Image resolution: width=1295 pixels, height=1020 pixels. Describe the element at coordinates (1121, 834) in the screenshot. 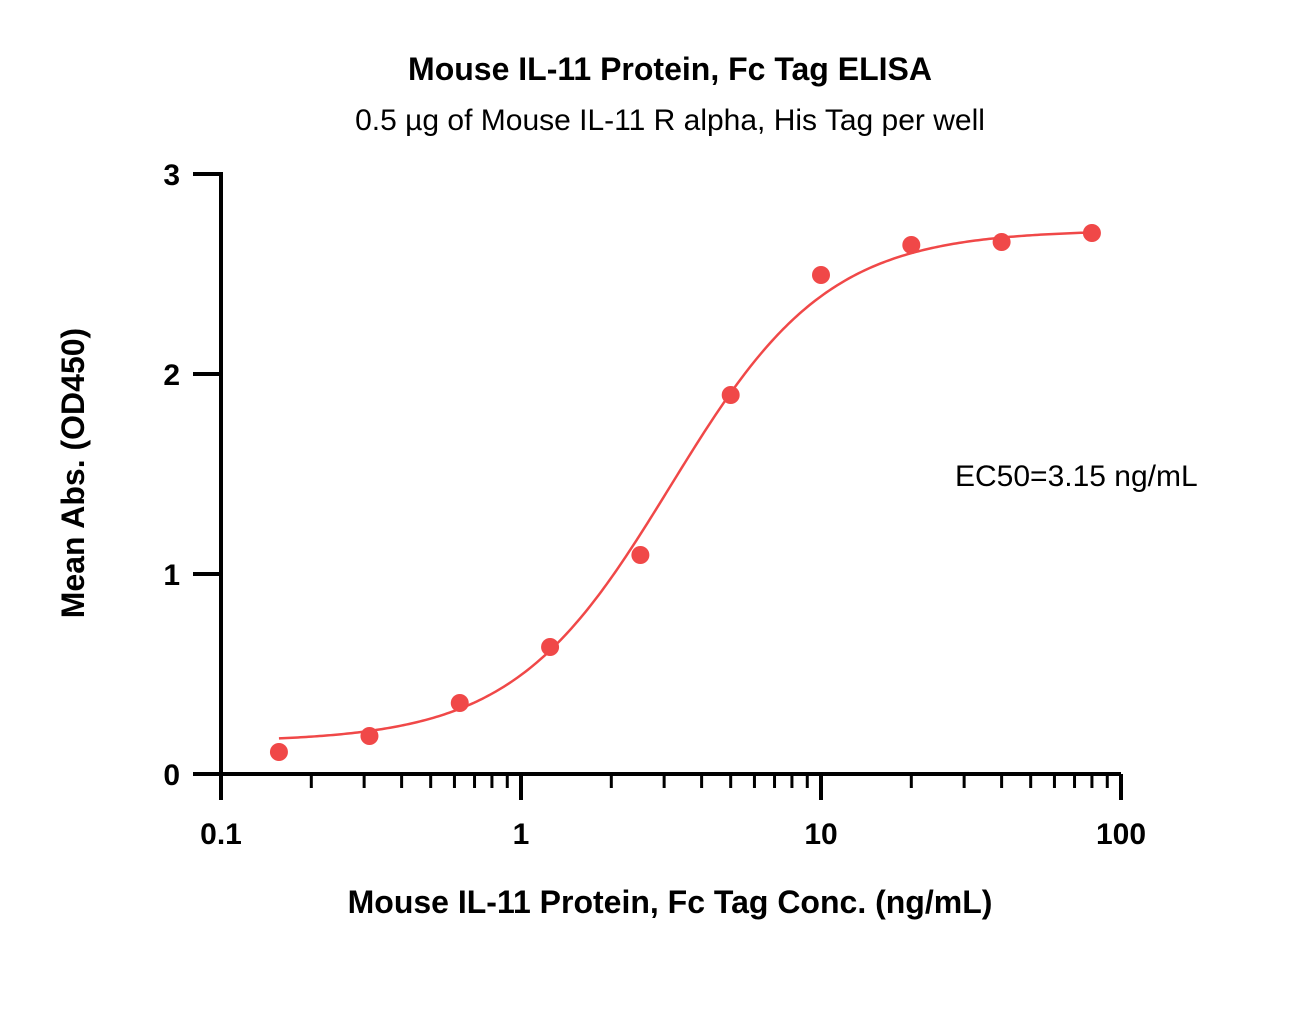

I see `x-tick-label: 100` at that location.